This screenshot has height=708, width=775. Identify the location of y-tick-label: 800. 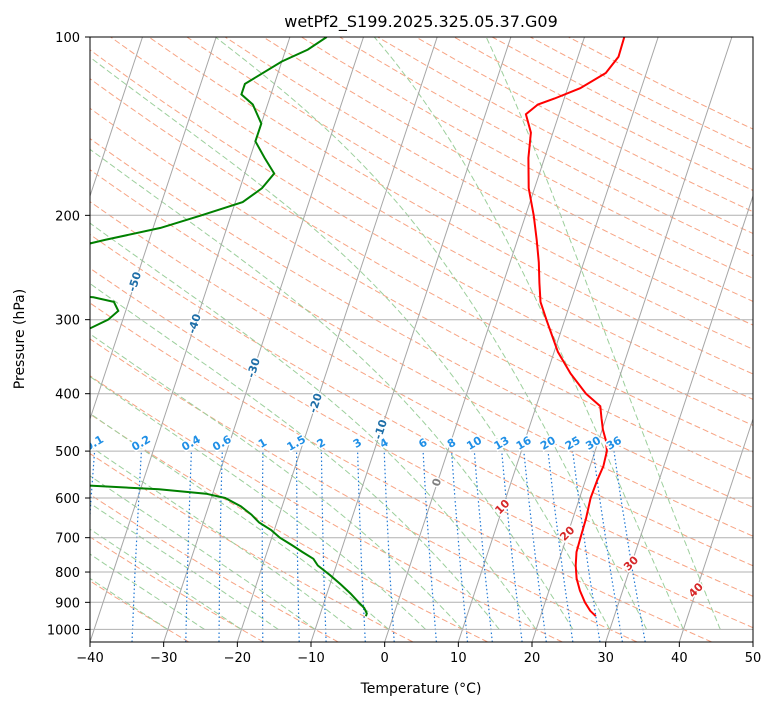
(67, 573).